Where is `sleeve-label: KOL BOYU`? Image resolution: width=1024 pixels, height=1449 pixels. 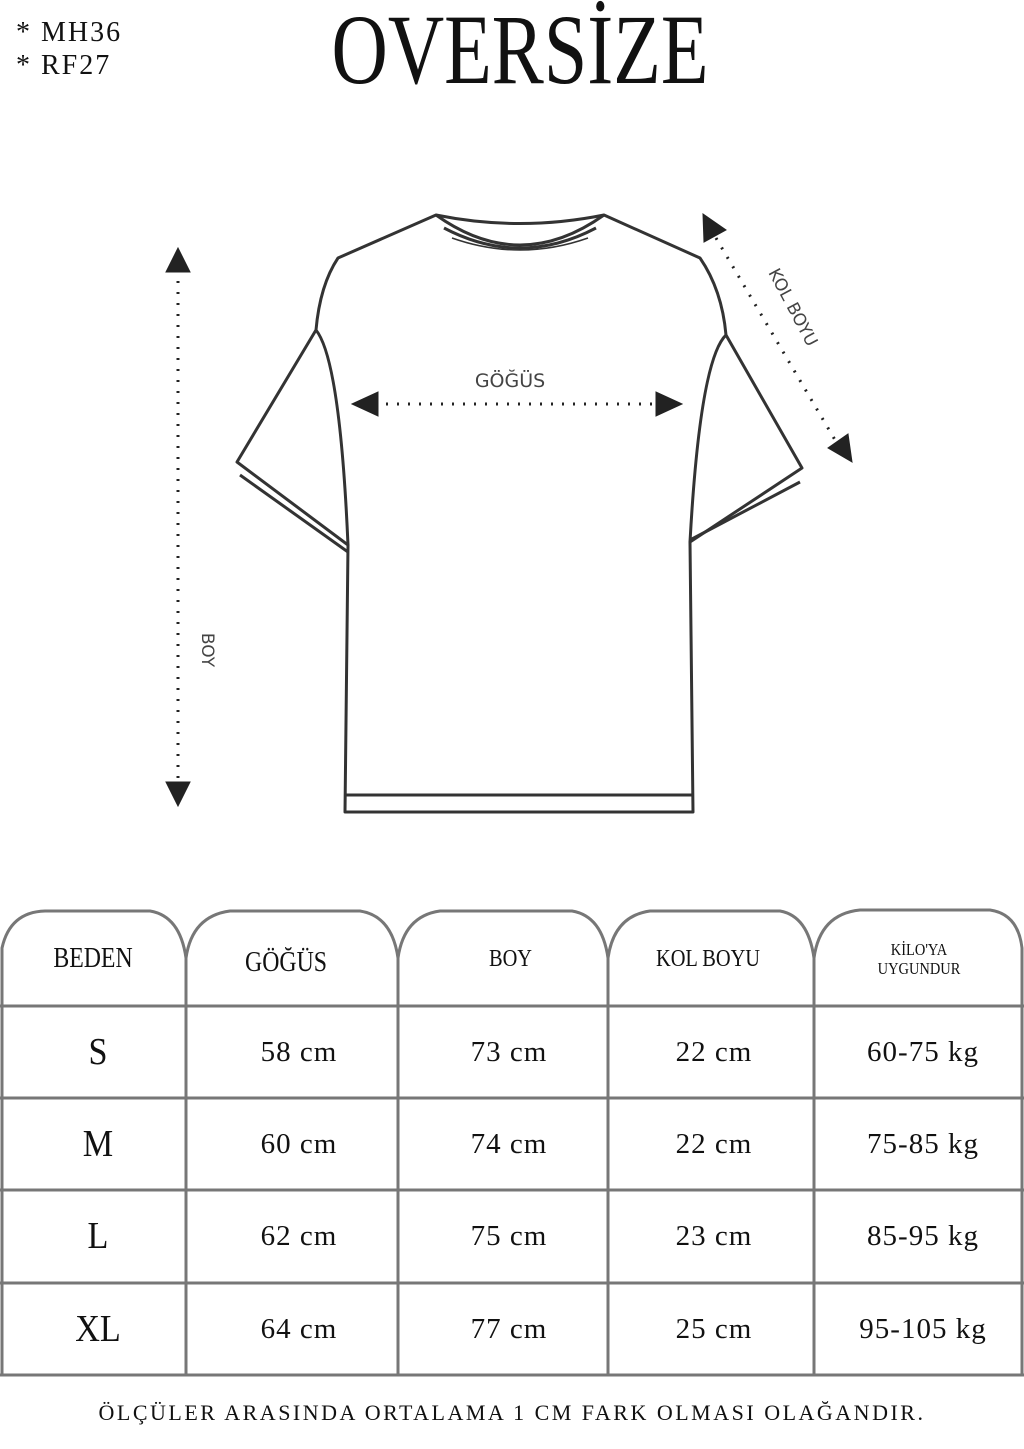
sleeve-label: KOL BOYU is located at coordinates (793, 307).